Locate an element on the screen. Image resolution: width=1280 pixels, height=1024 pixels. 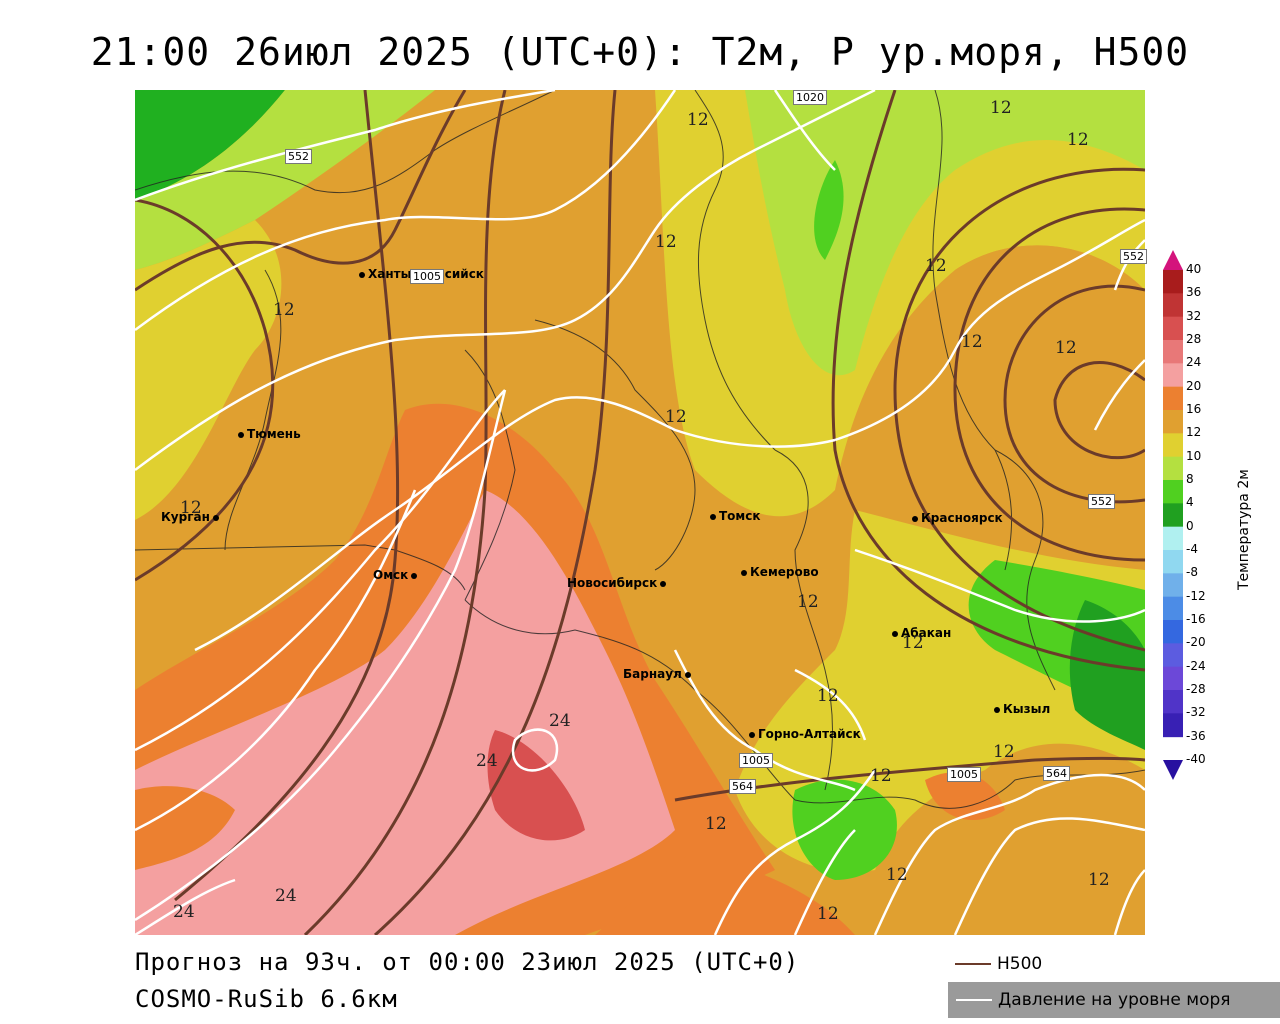
colorbar-tick-label: -20 is located at coordinates (1196, 642).